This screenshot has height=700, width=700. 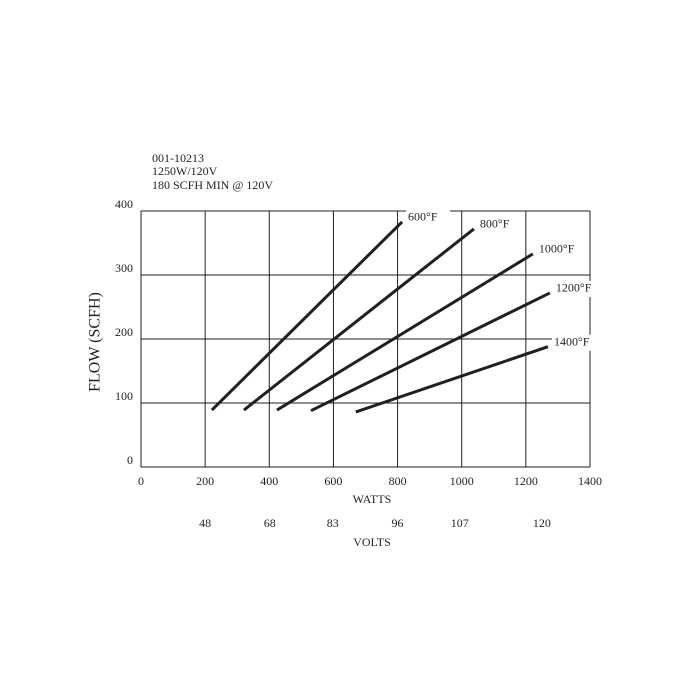 I want to click on series-label: 1200°F, so click(x=574, y=288).